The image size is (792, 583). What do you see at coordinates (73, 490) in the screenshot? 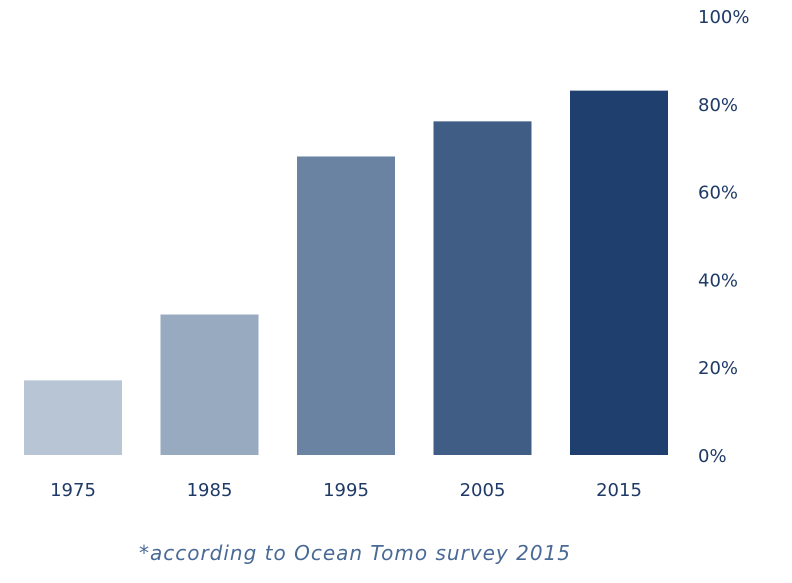
I see `x-tick-label-1975: 1975` at bounding box center [73, 490].